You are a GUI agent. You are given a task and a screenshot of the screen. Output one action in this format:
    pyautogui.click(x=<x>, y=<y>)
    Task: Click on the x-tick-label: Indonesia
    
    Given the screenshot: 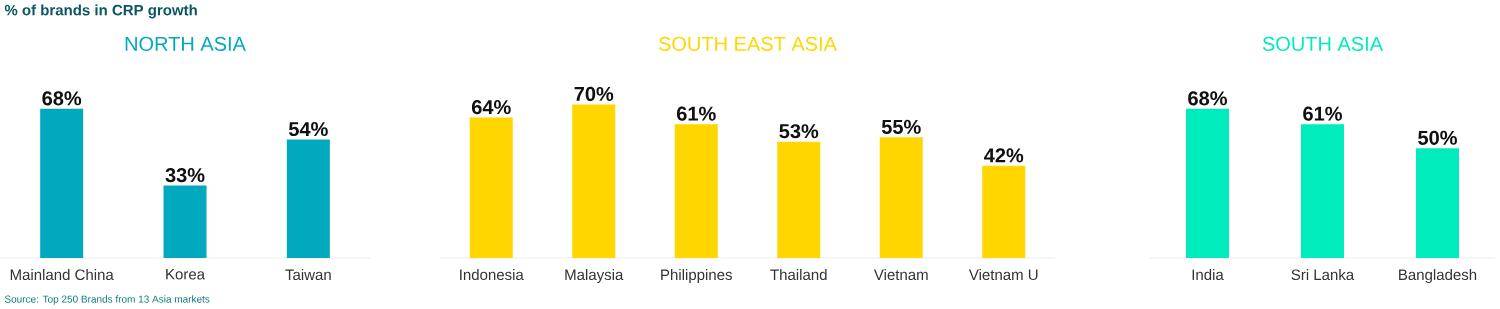 What is the action you would take?
    pyautogui.click(x=492, y=275)
    